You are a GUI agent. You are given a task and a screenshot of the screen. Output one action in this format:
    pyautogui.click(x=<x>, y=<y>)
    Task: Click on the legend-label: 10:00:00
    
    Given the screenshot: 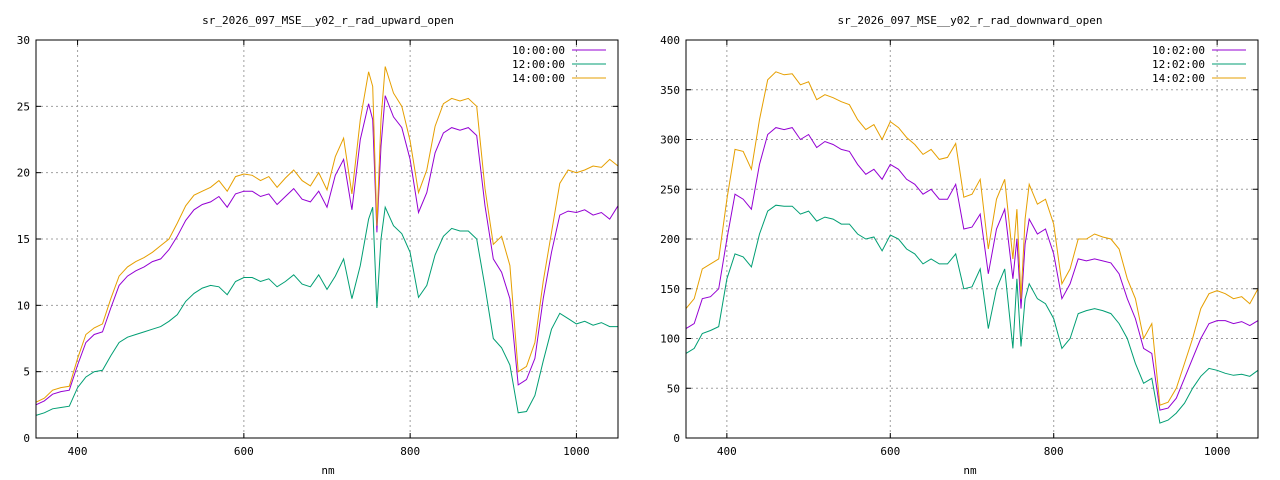 What is the action you would take?
    pyautogui.click(x=538, y=50)
    